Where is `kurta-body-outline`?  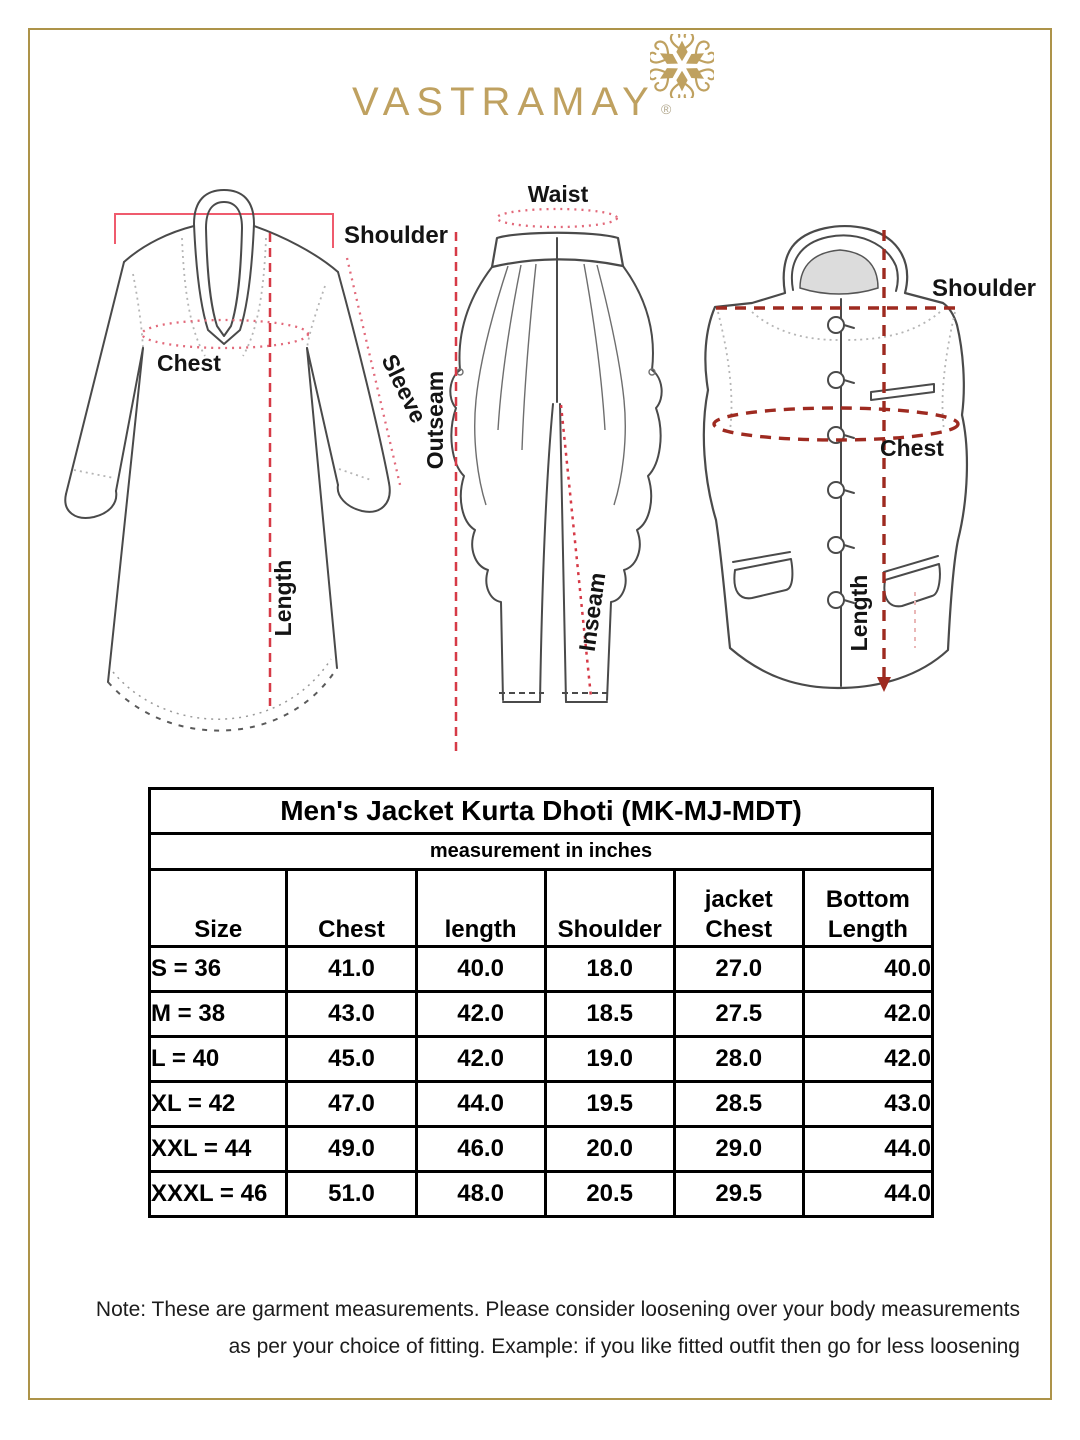
kurta-body-outline is located at coordinates (222, 515).